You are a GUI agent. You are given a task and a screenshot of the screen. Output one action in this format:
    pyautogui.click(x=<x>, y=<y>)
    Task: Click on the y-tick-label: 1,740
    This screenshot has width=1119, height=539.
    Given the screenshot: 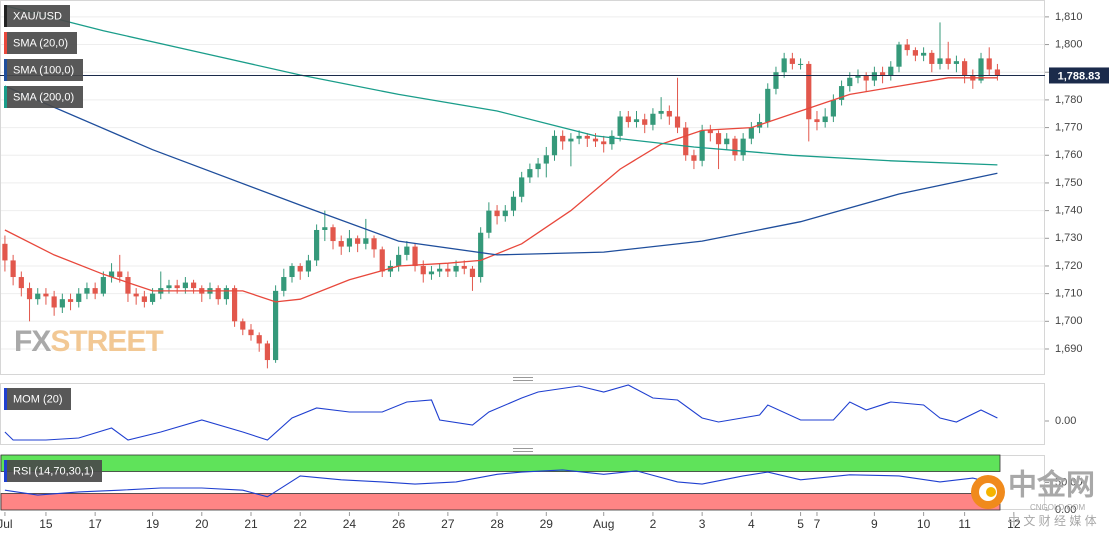 What is the action you would take?
    pyautogui.click(x=1069, y=211)
    